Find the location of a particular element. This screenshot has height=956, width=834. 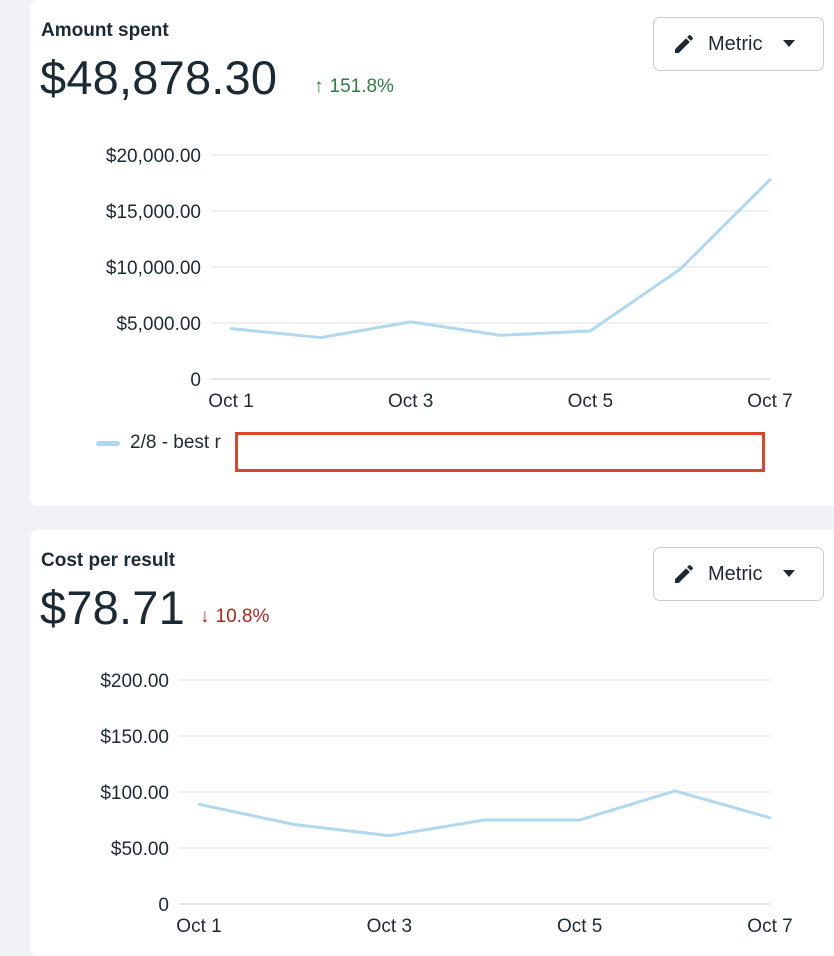

arrow-up-icon: ↑ is located at coordinates (319, 86).